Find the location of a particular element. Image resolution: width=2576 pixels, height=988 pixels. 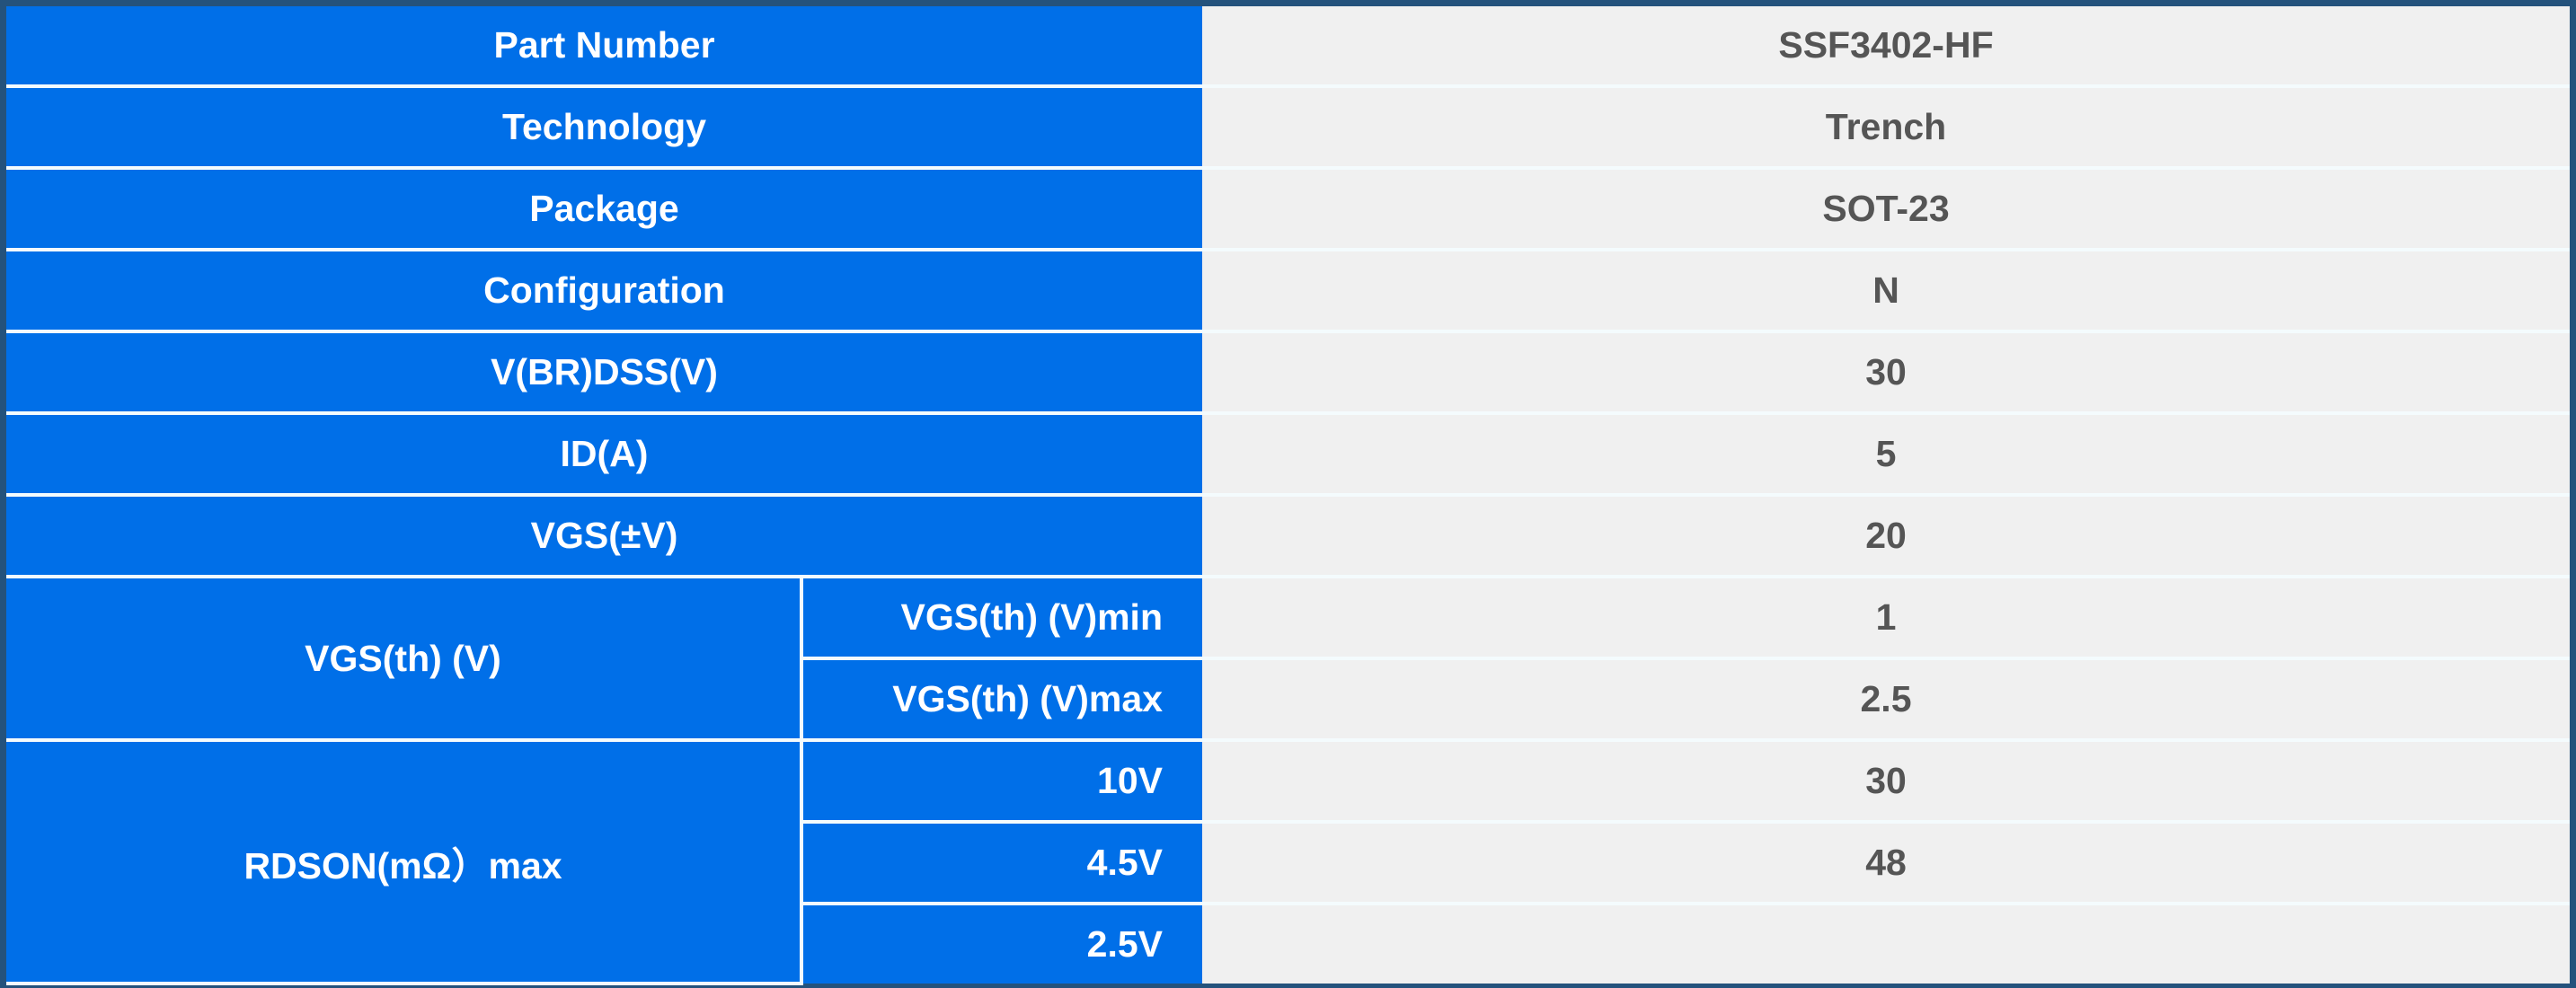

table-row: VGS(±V) 20 is located at coordinates (1288, 535).